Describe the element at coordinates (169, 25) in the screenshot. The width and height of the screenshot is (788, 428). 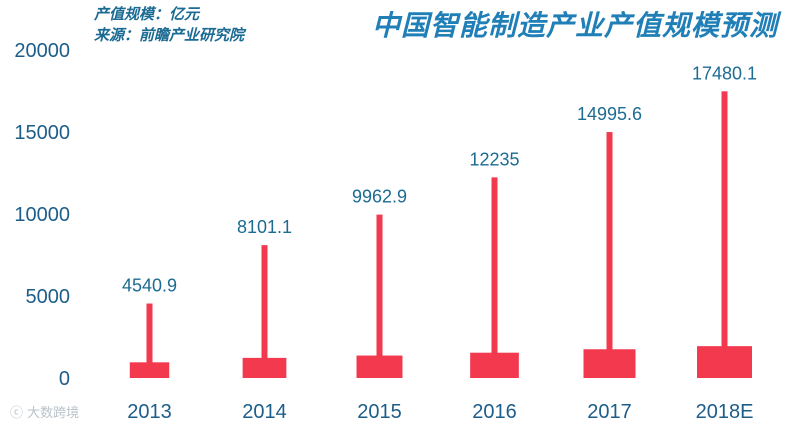
I see `chart-meta: 产值规模：亿元 来源：前瞻产业研究院` at that location.